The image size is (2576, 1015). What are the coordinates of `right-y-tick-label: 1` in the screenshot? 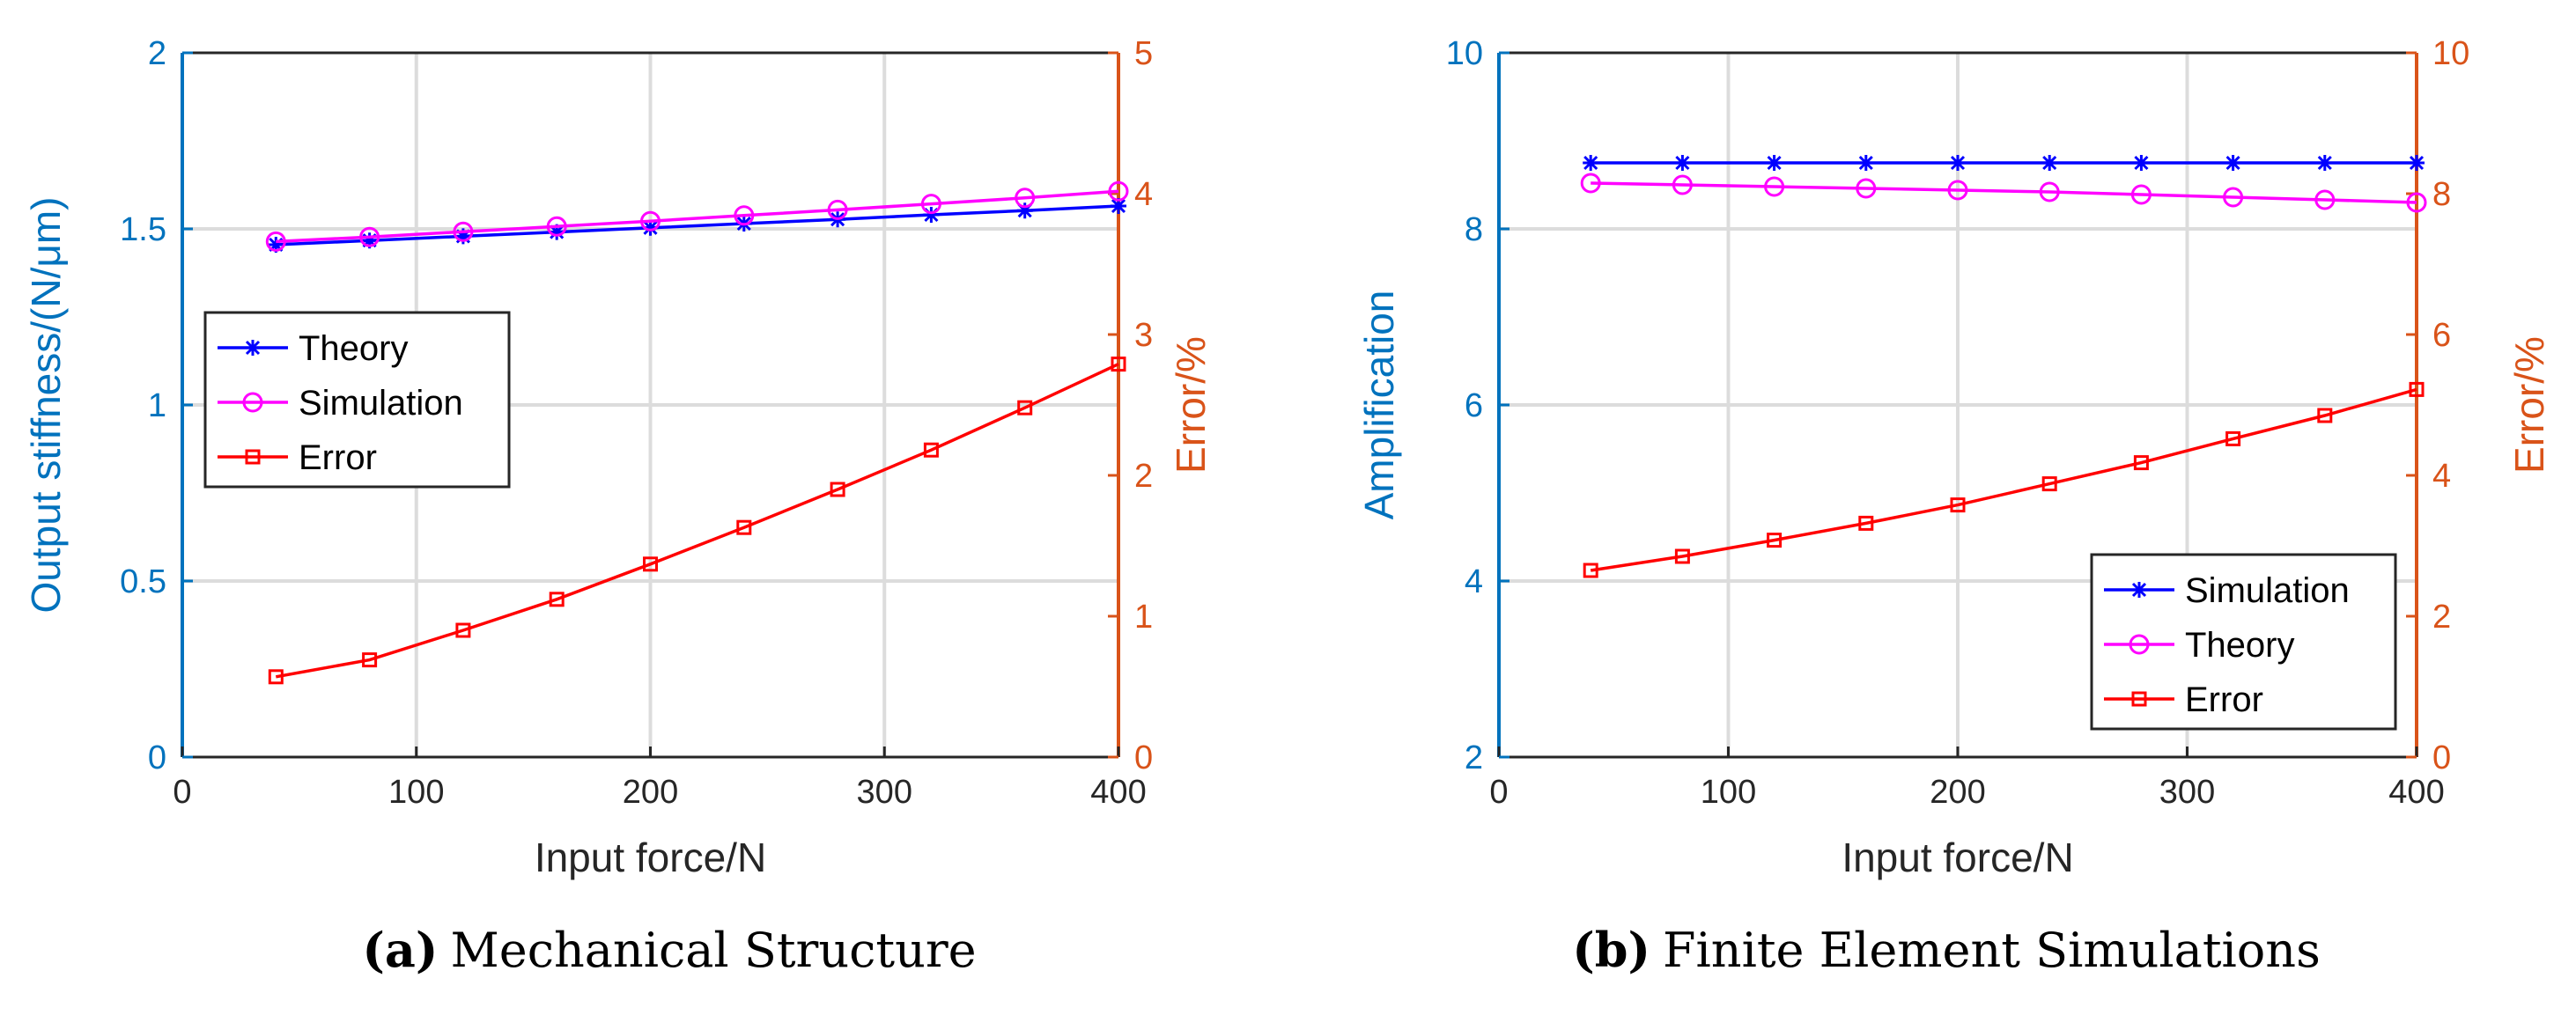 It's located at (1143, 617).